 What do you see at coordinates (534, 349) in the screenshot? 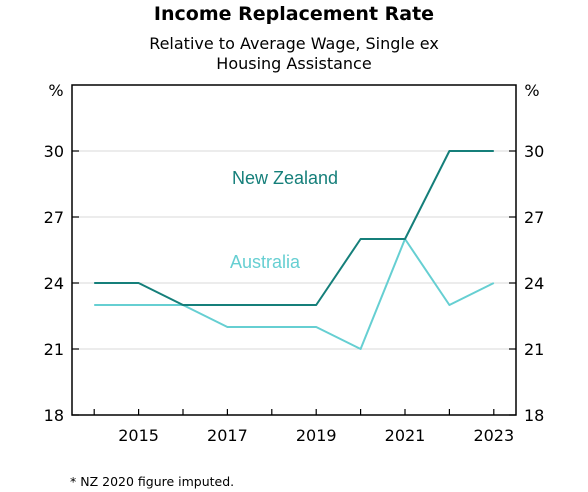
I see `y-tick-label-right: 21` at bounding box center [534, 349].